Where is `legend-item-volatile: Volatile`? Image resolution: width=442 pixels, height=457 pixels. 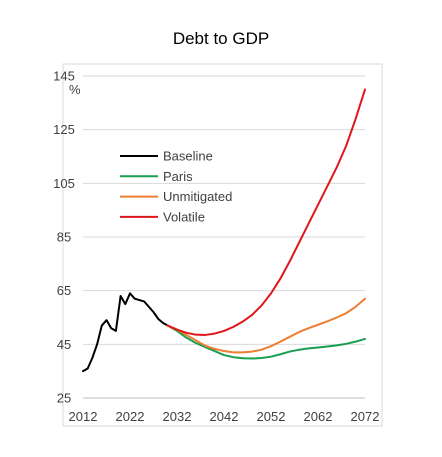 legend-item-volatile: Volatile is located at coordinates (162, 216).